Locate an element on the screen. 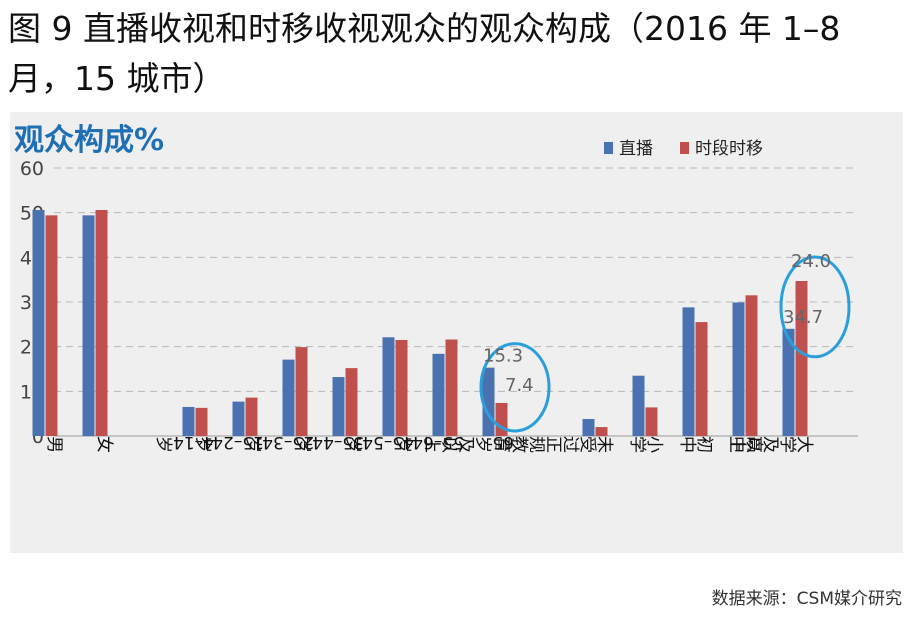  legend-swatch-timeshift is located at coordinates (684, 148).